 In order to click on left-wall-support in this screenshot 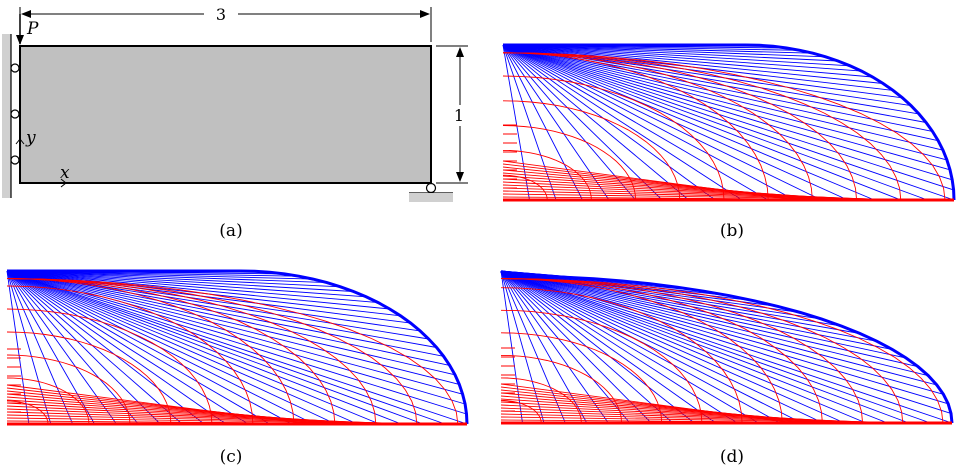, I will do `click(6, 116)`.